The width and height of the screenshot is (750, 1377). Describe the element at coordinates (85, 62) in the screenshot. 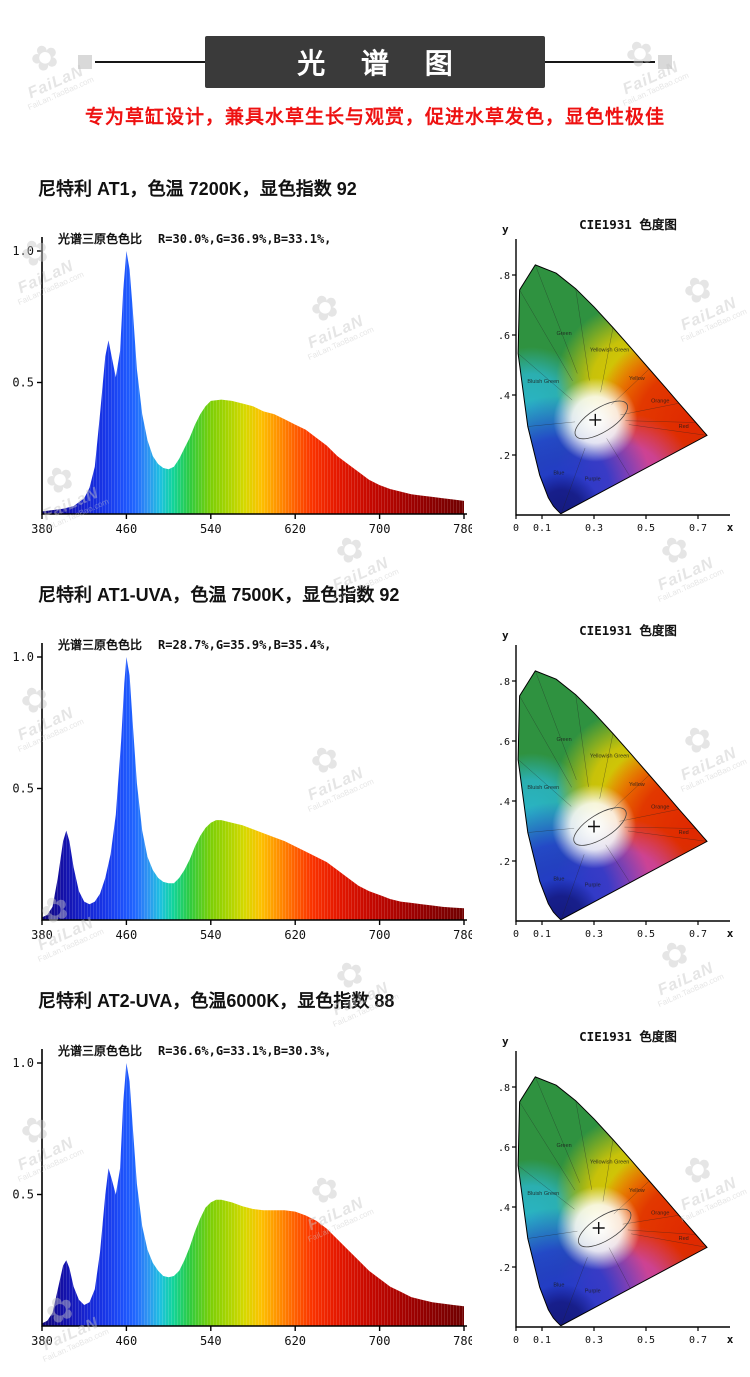

I see `header-end-square-left` at that location.